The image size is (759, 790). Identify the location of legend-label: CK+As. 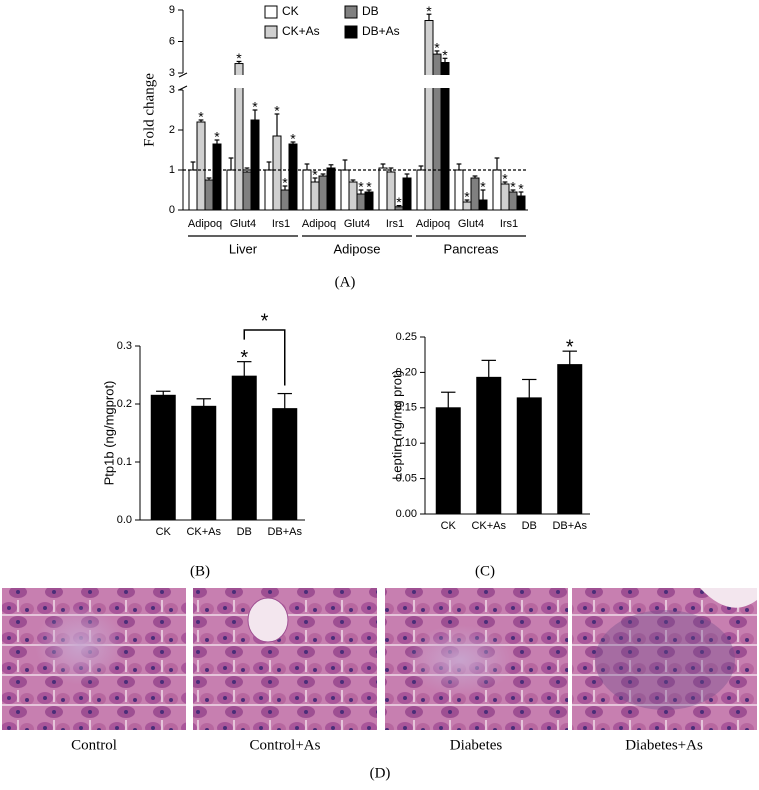
(301, 31).